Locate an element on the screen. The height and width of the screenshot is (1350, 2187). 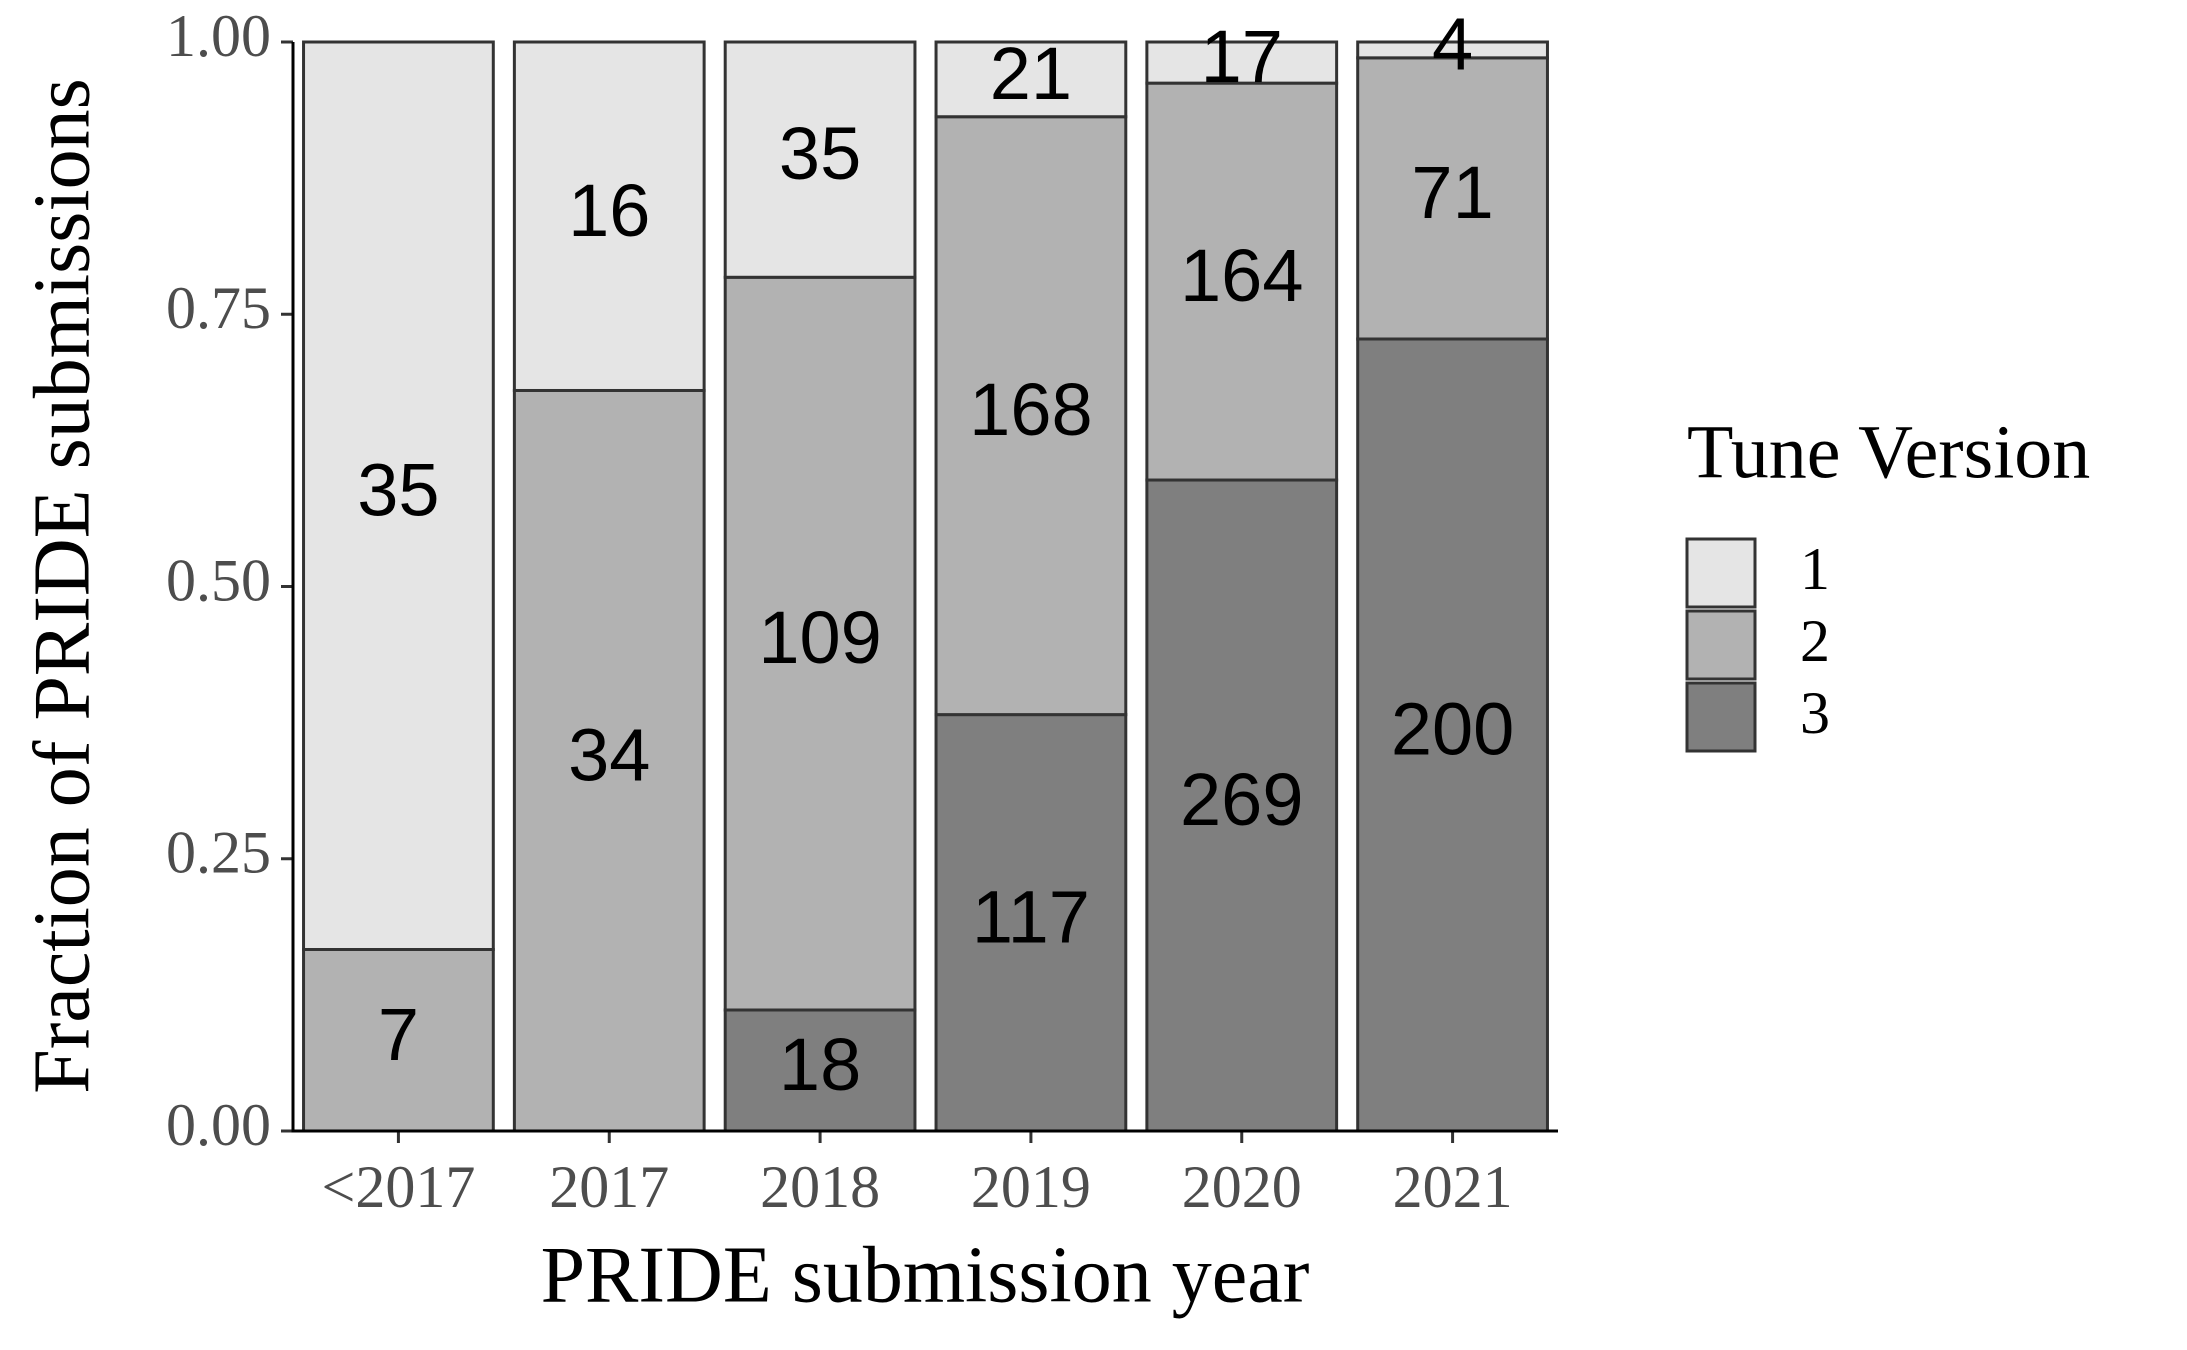
data-label: 4 is located at coordinates (1452, 43).